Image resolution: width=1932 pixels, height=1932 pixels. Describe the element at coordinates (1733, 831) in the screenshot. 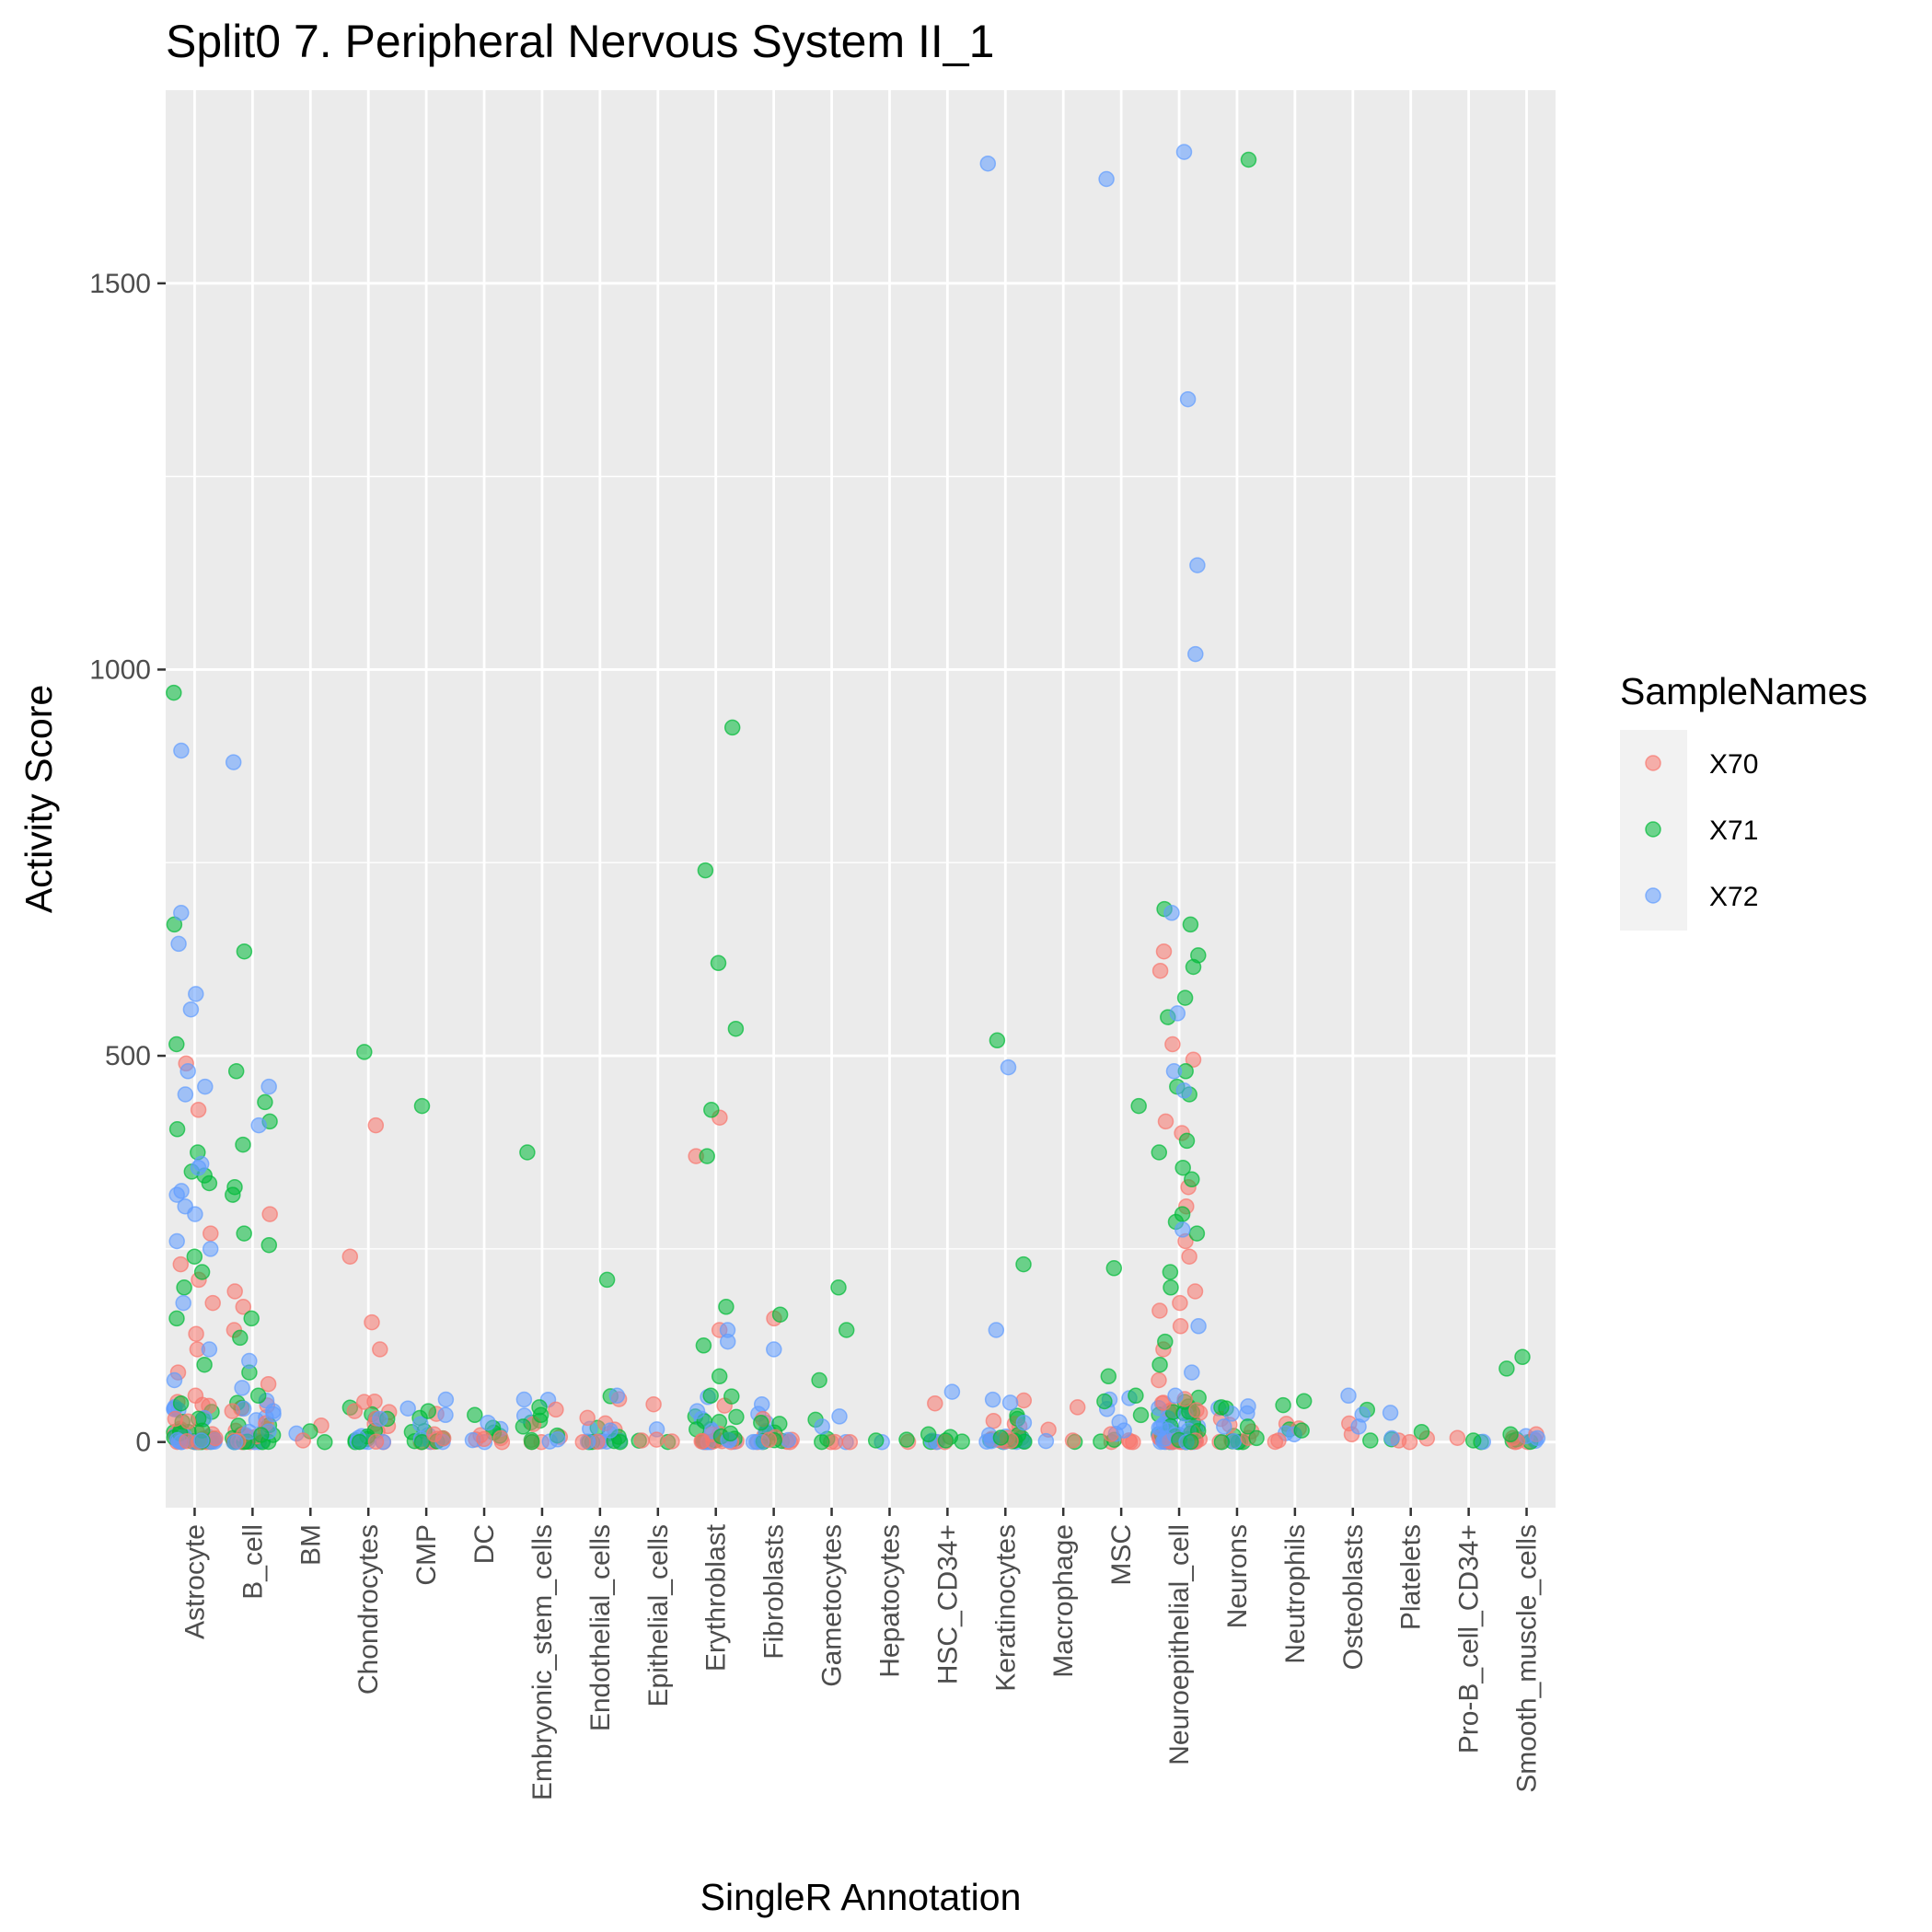

I see `legend-label-x71: X71` at that location.